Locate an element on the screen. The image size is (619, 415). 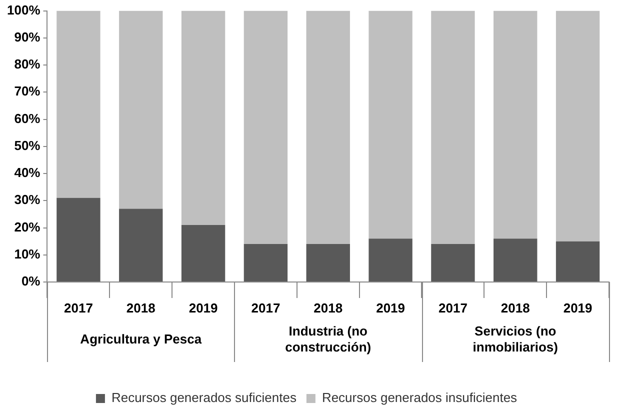
text: Industria (no construcción) is located at coordinates (328, 339).